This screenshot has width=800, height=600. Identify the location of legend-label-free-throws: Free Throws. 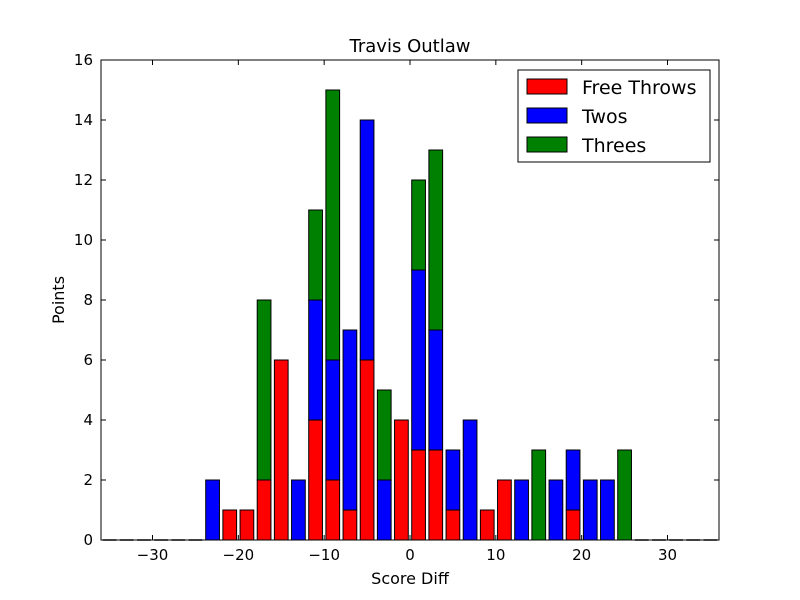
(639, 88).